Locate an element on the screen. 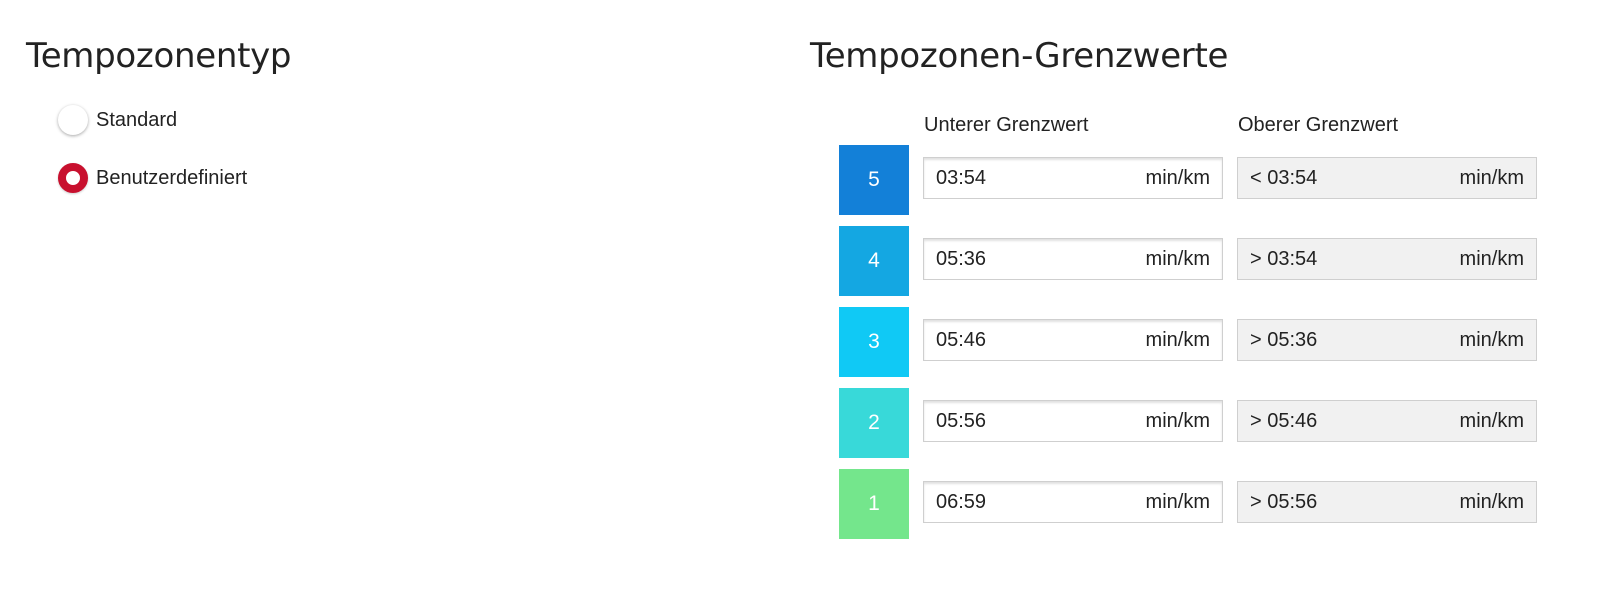 Image resolution: width=1620 pixels, height=592 pixels. radio-custom: Benutzerdefiniert is located at coordinates (152, 178).